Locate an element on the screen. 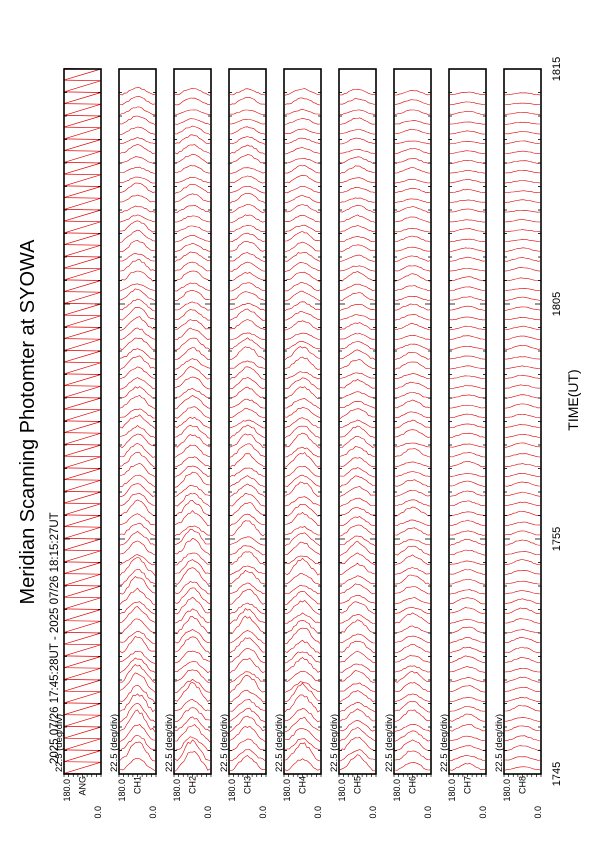  channel-label: CH1 is located at coordinates (138, 785).